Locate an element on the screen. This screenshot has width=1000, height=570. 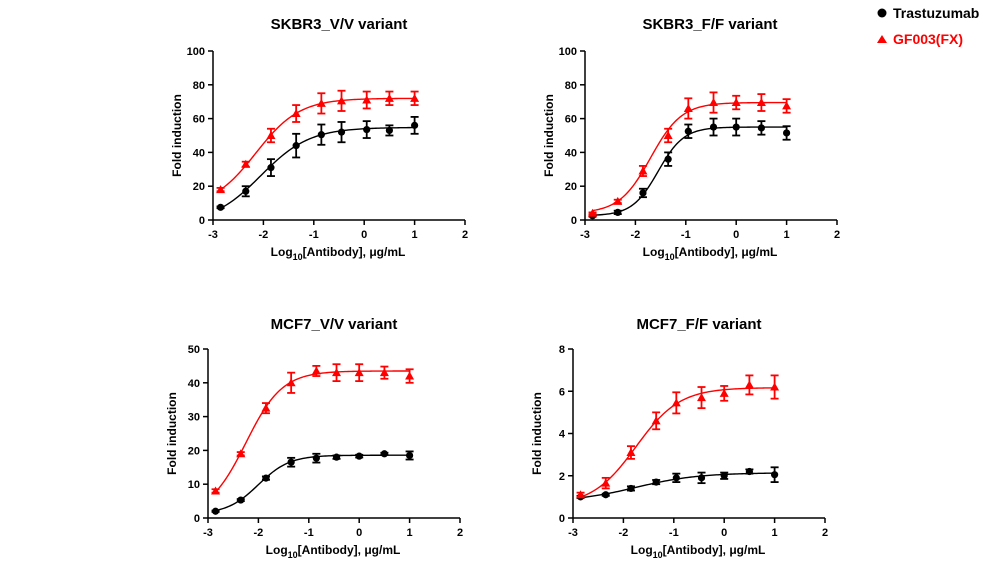
x-tick-label: -2 is located at coordinates (624, 533).